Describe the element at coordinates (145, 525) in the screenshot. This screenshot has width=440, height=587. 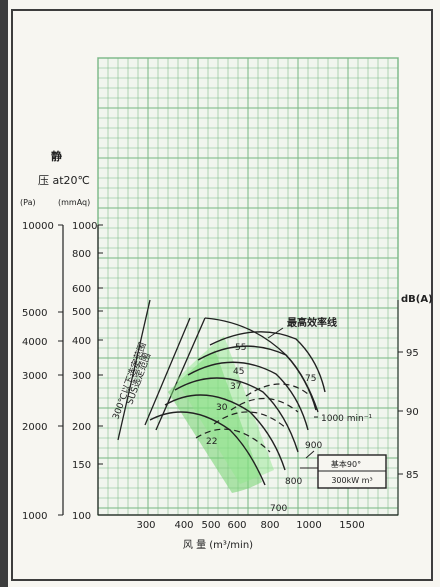
I see `x-tick-label: 300` at that location.